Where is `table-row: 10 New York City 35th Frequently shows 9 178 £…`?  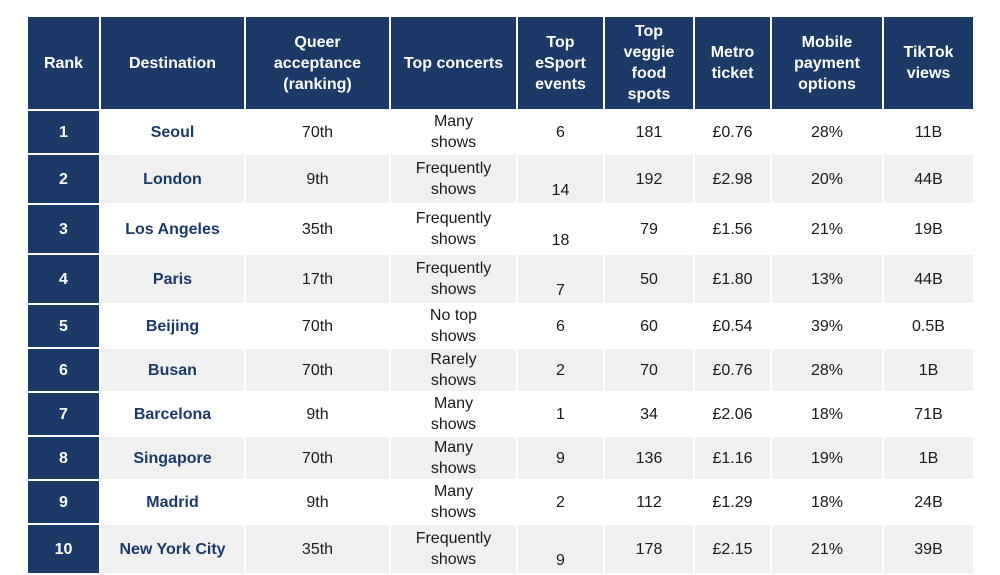 table-row: 10 New York City 35th Frequently shows 9 178 £… is located at coordinates (500, 550).